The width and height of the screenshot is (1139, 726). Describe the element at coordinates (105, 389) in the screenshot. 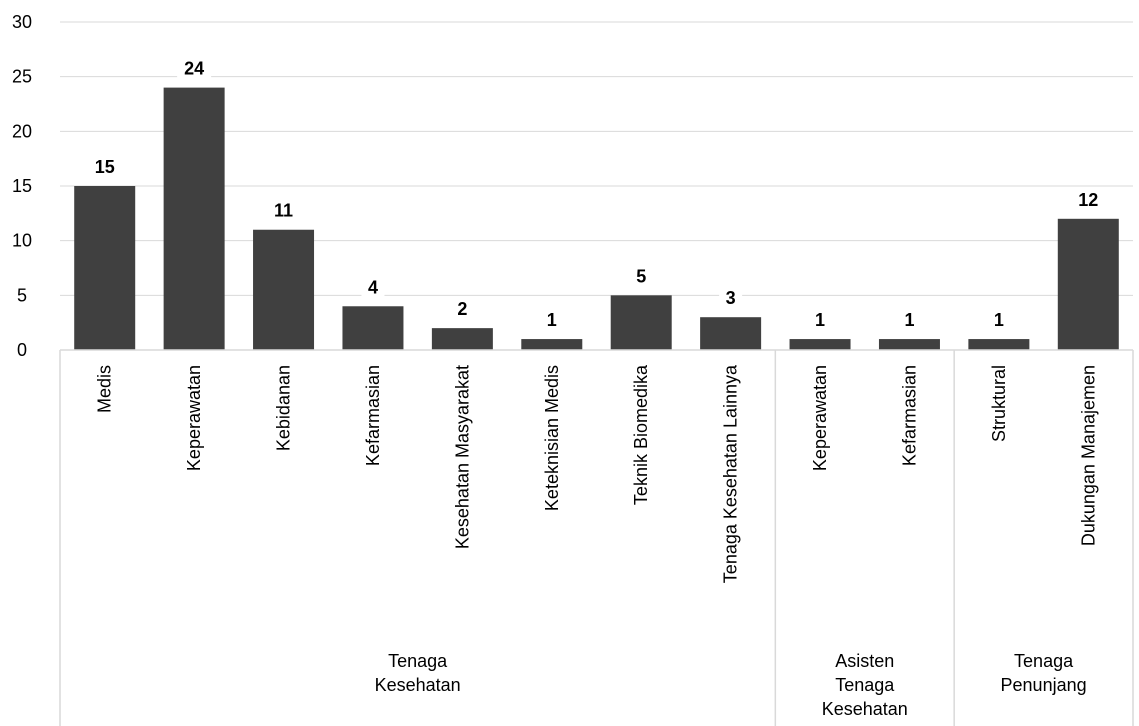

I see `category-label: Medis` at that location.